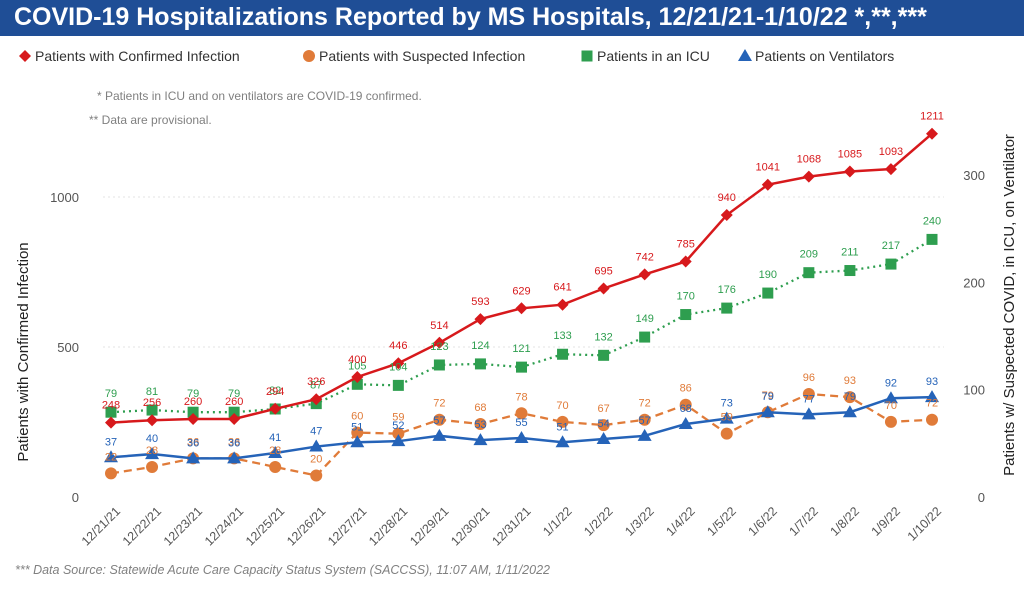  Describe the element at coordinates (891, 246) in the screenshot. I see `data-label-patients-in-an-icu: 217` at that location.